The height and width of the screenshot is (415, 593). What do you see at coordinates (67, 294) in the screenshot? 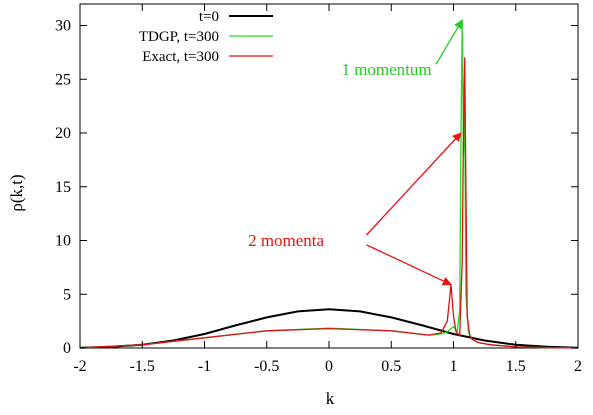
I see `y-tick-label: 5` at bounding box center [67, 294].